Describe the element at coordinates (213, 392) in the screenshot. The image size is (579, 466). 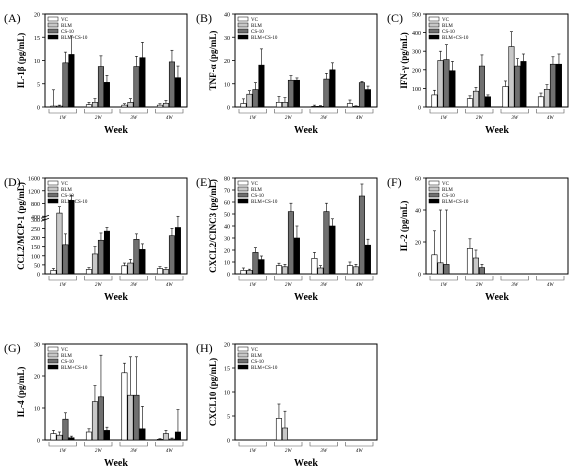
I see `y-axis-label: CXCL10 (pg/mL)` at that location.